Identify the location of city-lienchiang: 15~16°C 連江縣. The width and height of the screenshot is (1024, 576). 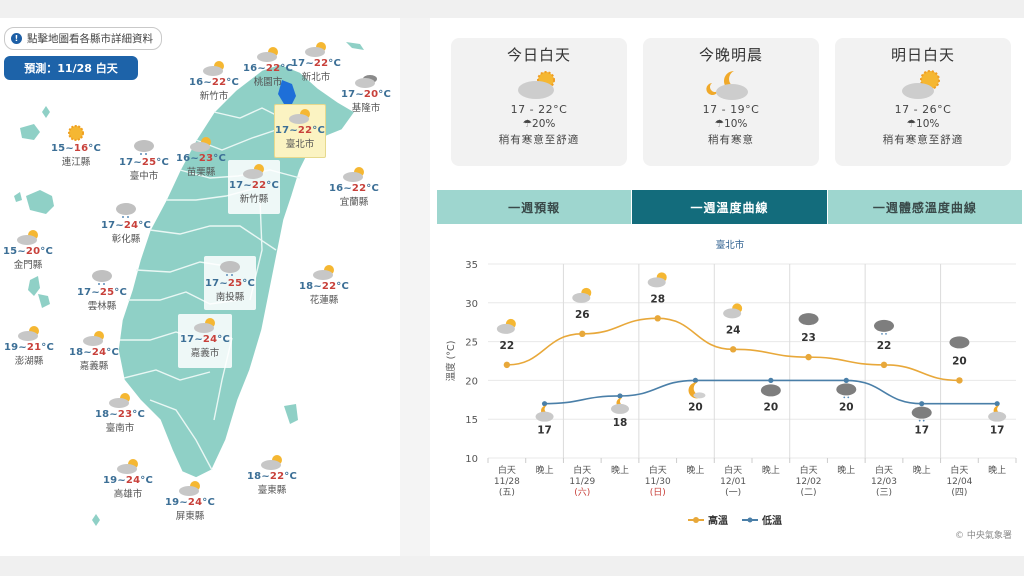
(76, 146).